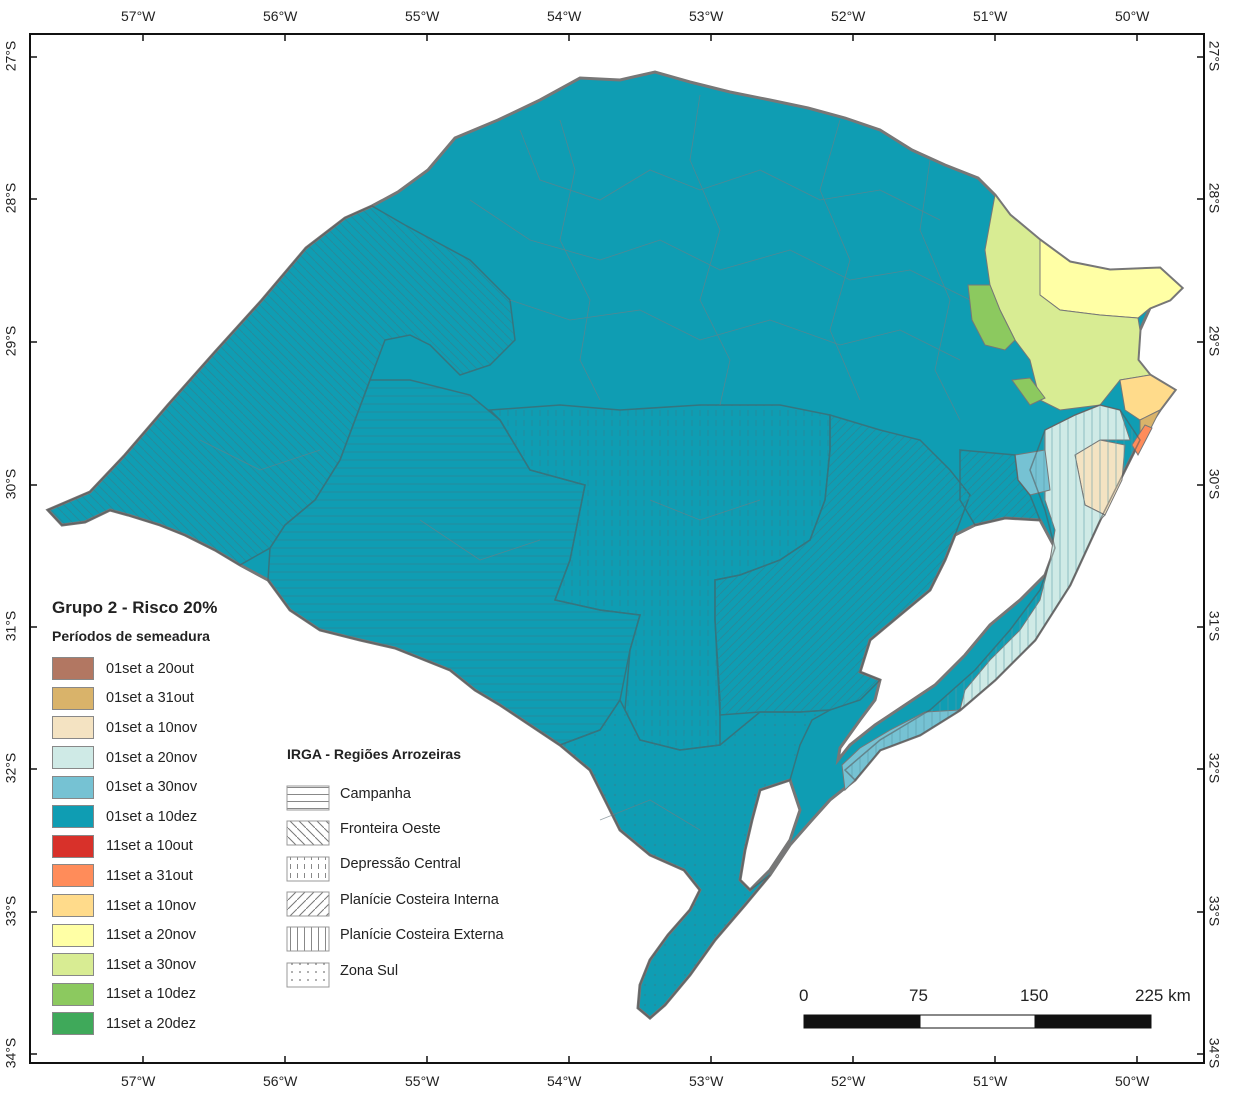 This screenshot has height=1098, width=1234. I want to click on lat-tick-right: 31°S, so click(1214, 626).